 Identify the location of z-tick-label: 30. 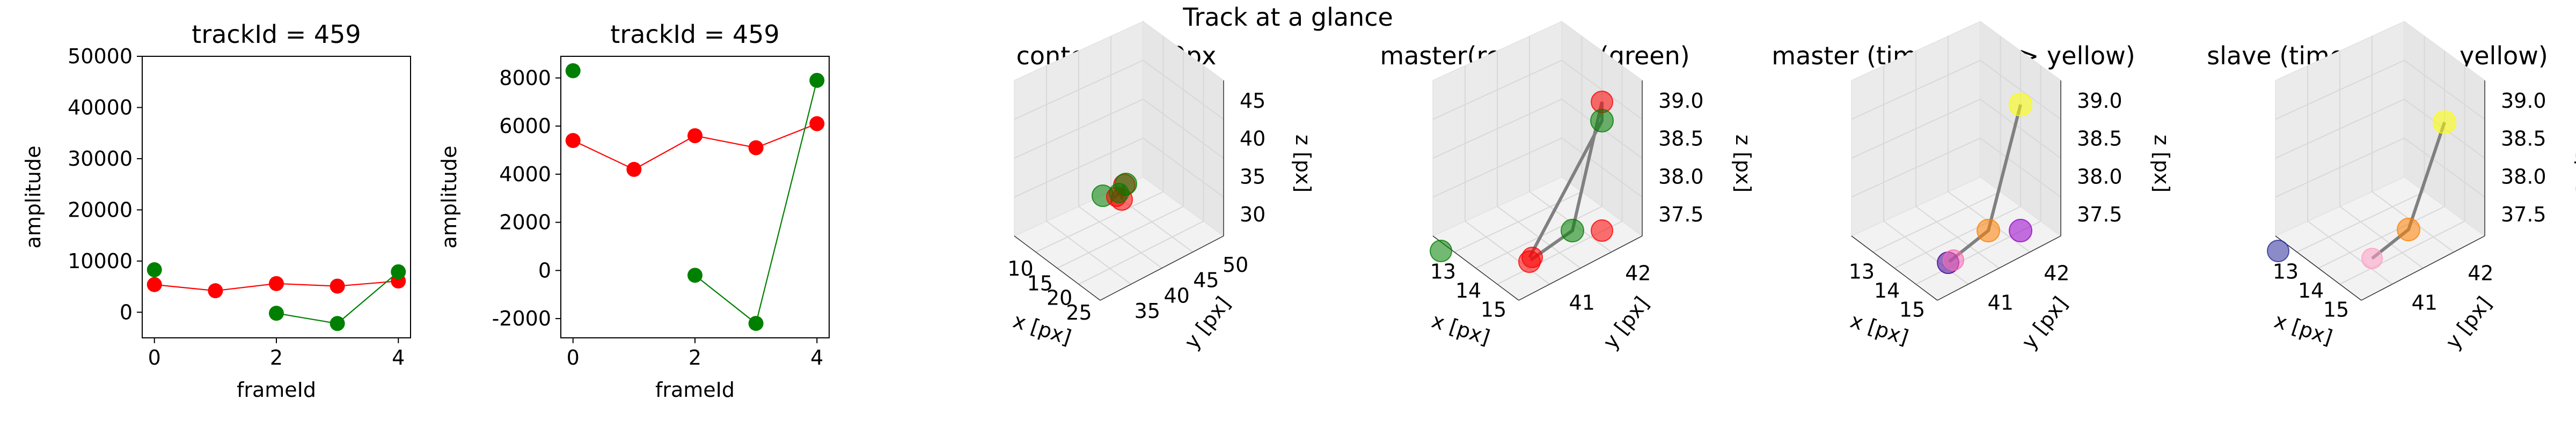
(1252, 214).